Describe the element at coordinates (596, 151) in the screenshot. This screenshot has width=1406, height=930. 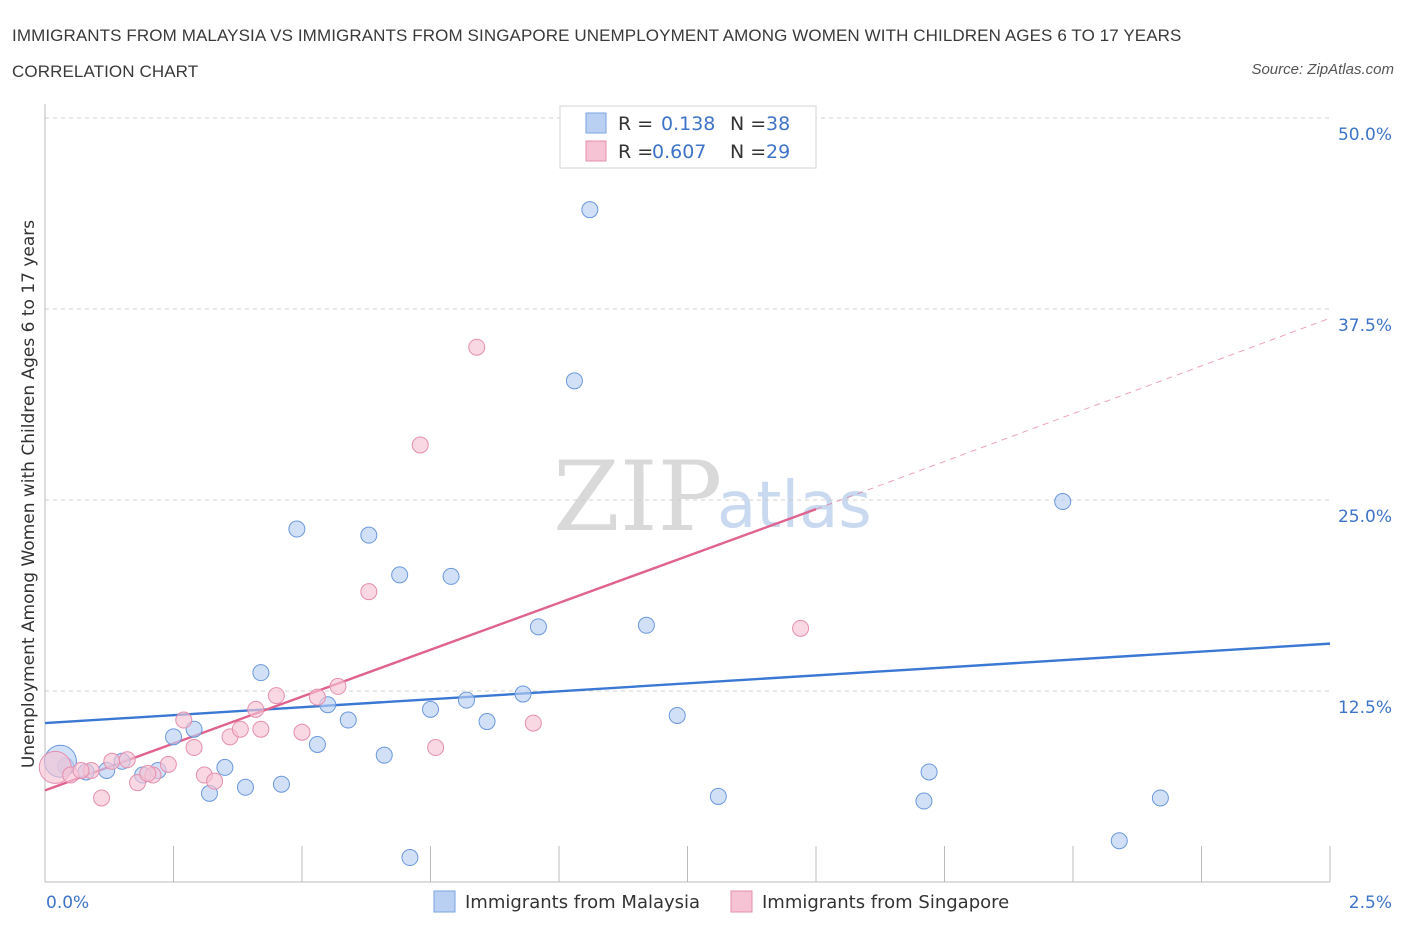
I see `legend-swatch-singapore` at that location.